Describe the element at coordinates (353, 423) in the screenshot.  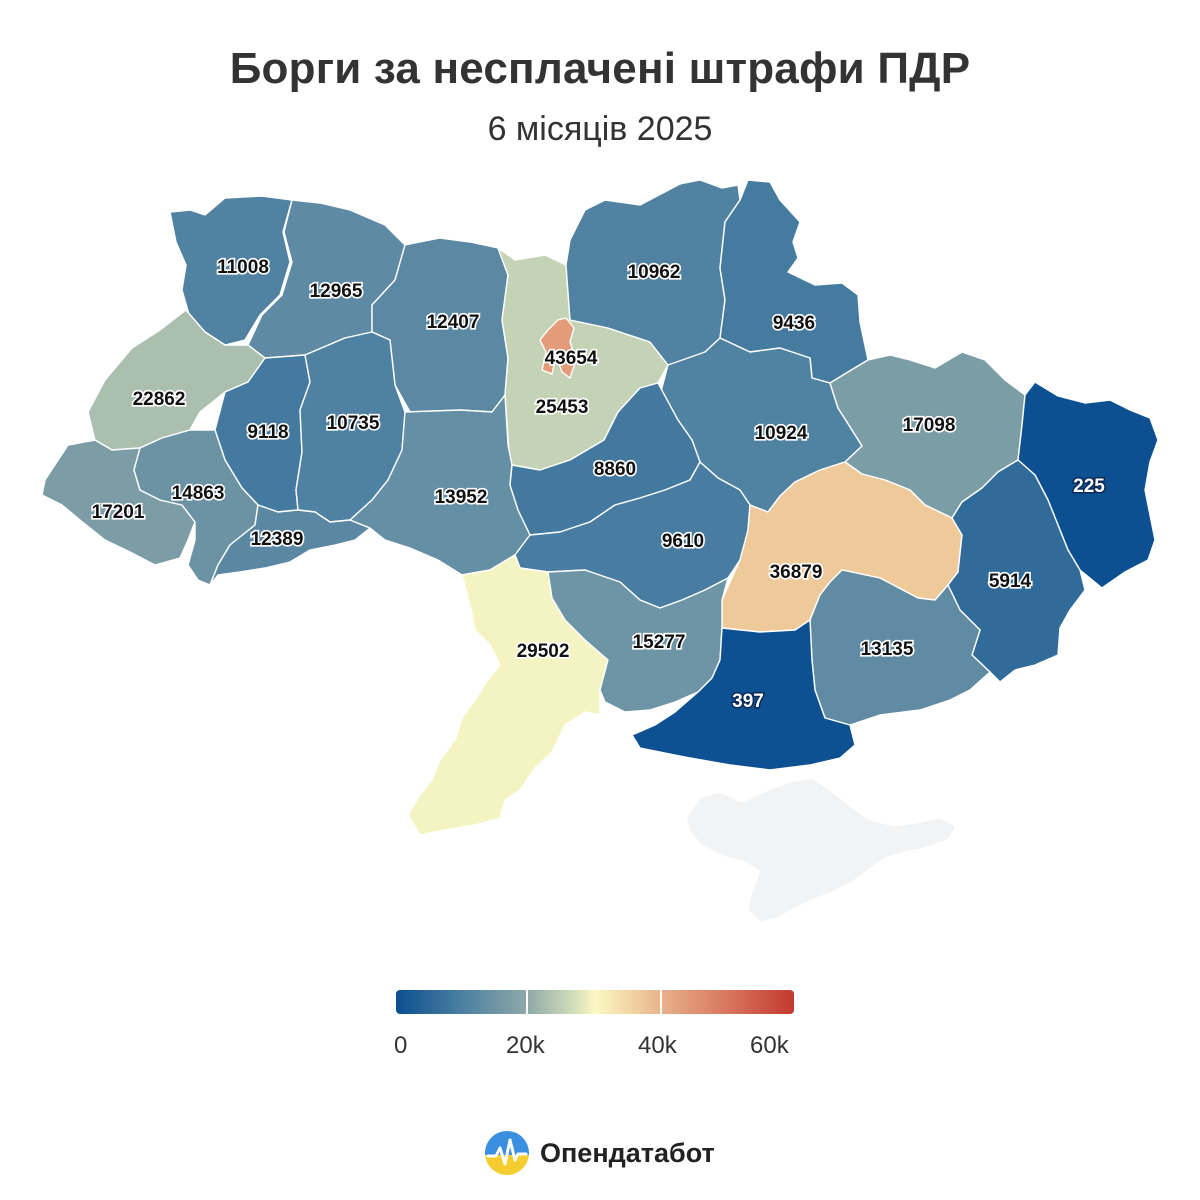
I see `region-value-label: 10735` at that location.